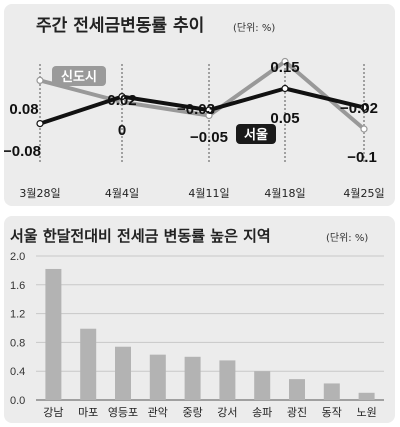 The width and height of the screenshot is (400, 427). What do you see at coordinates (363, 193) in the screenshot?
I see `x-tick-label: 4월25일` at bounding box center [363, 193].